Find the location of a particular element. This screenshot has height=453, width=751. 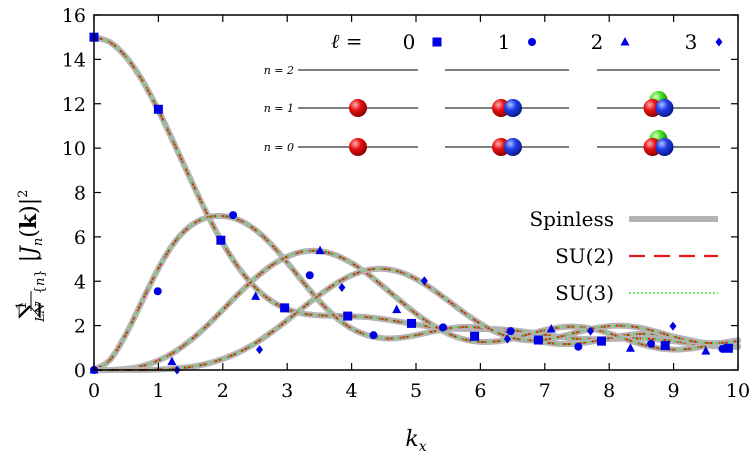

legend-markers-header: ℓ = is located at coordinates (346, 41).